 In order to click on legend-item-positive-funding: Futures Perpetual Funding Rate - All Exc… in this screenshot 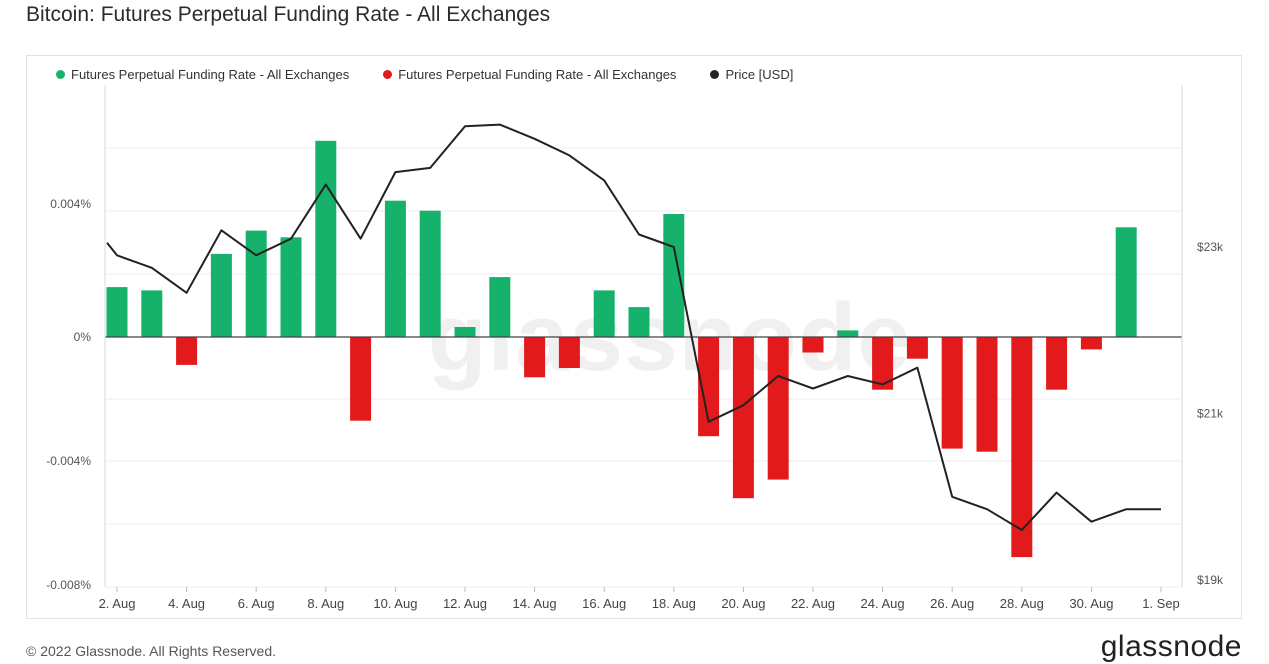, I will do `click(202, 74)`.